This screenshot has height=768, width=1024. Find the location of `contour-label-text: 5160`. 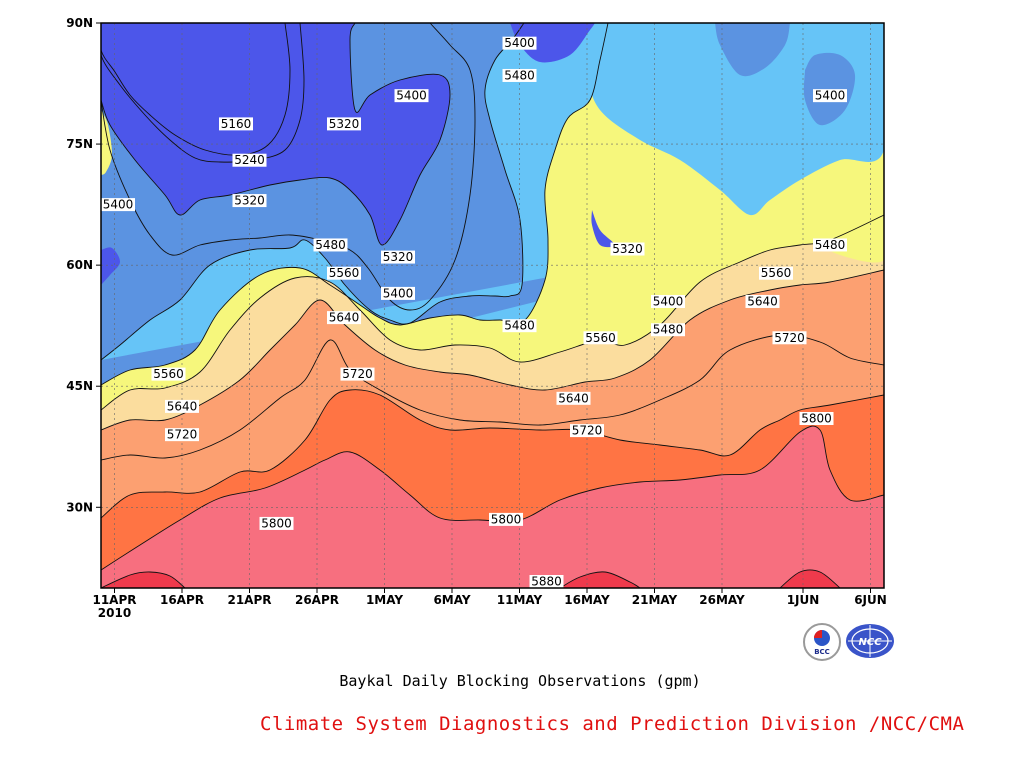

contour-label-text: 5160 is located at coordinates (236, 124).